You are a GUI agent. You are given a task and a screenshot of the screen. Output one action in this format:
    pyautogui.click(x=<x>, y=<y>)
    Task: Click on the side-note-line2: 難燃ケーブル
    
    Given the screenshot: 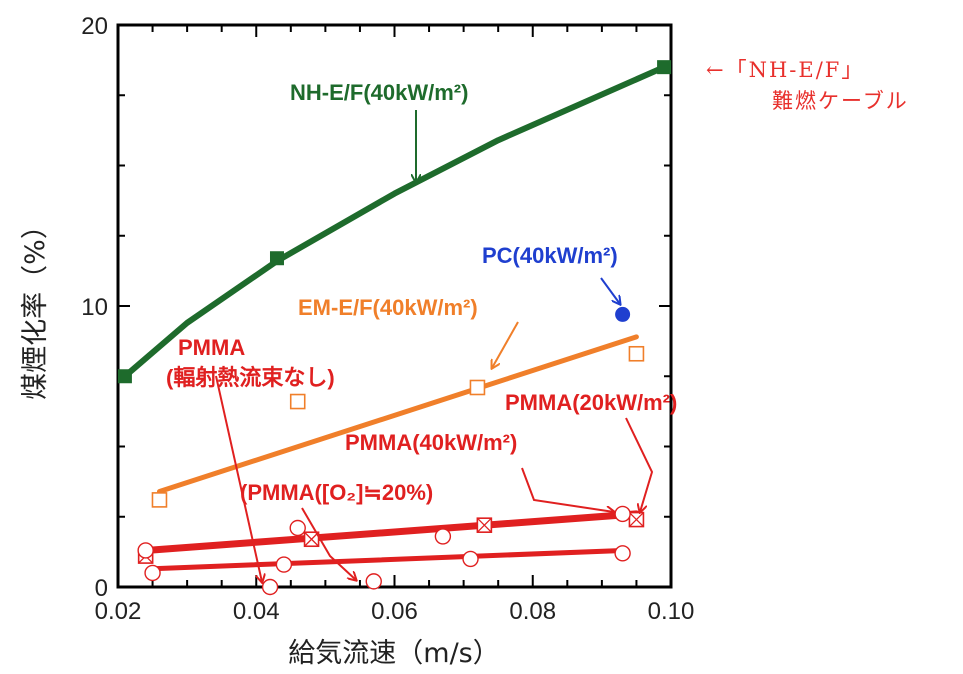 What is the action you would take?
    pyautogui.click(x=840, y=101)
    